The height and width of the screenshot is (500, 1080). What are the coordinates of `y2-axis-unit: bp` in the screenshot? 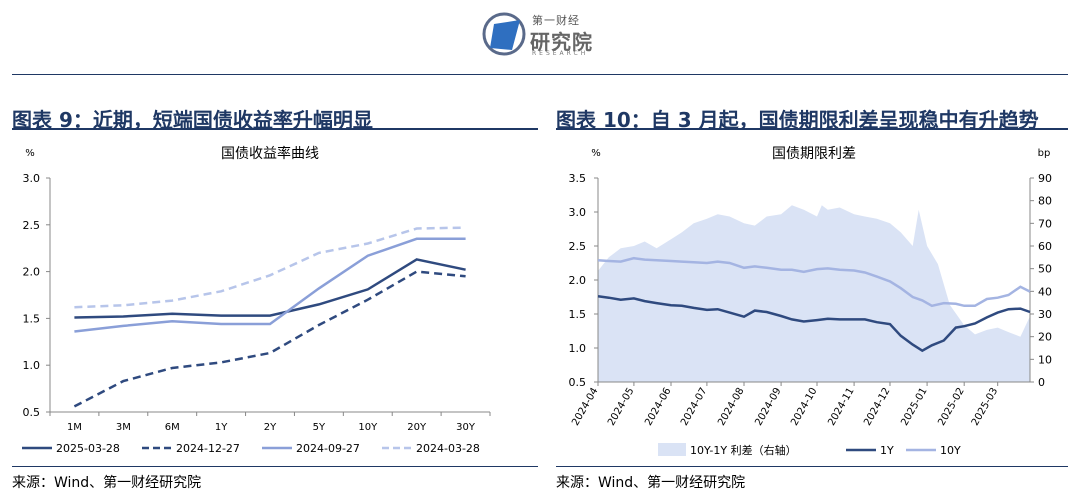 It's located at (1044, 153).